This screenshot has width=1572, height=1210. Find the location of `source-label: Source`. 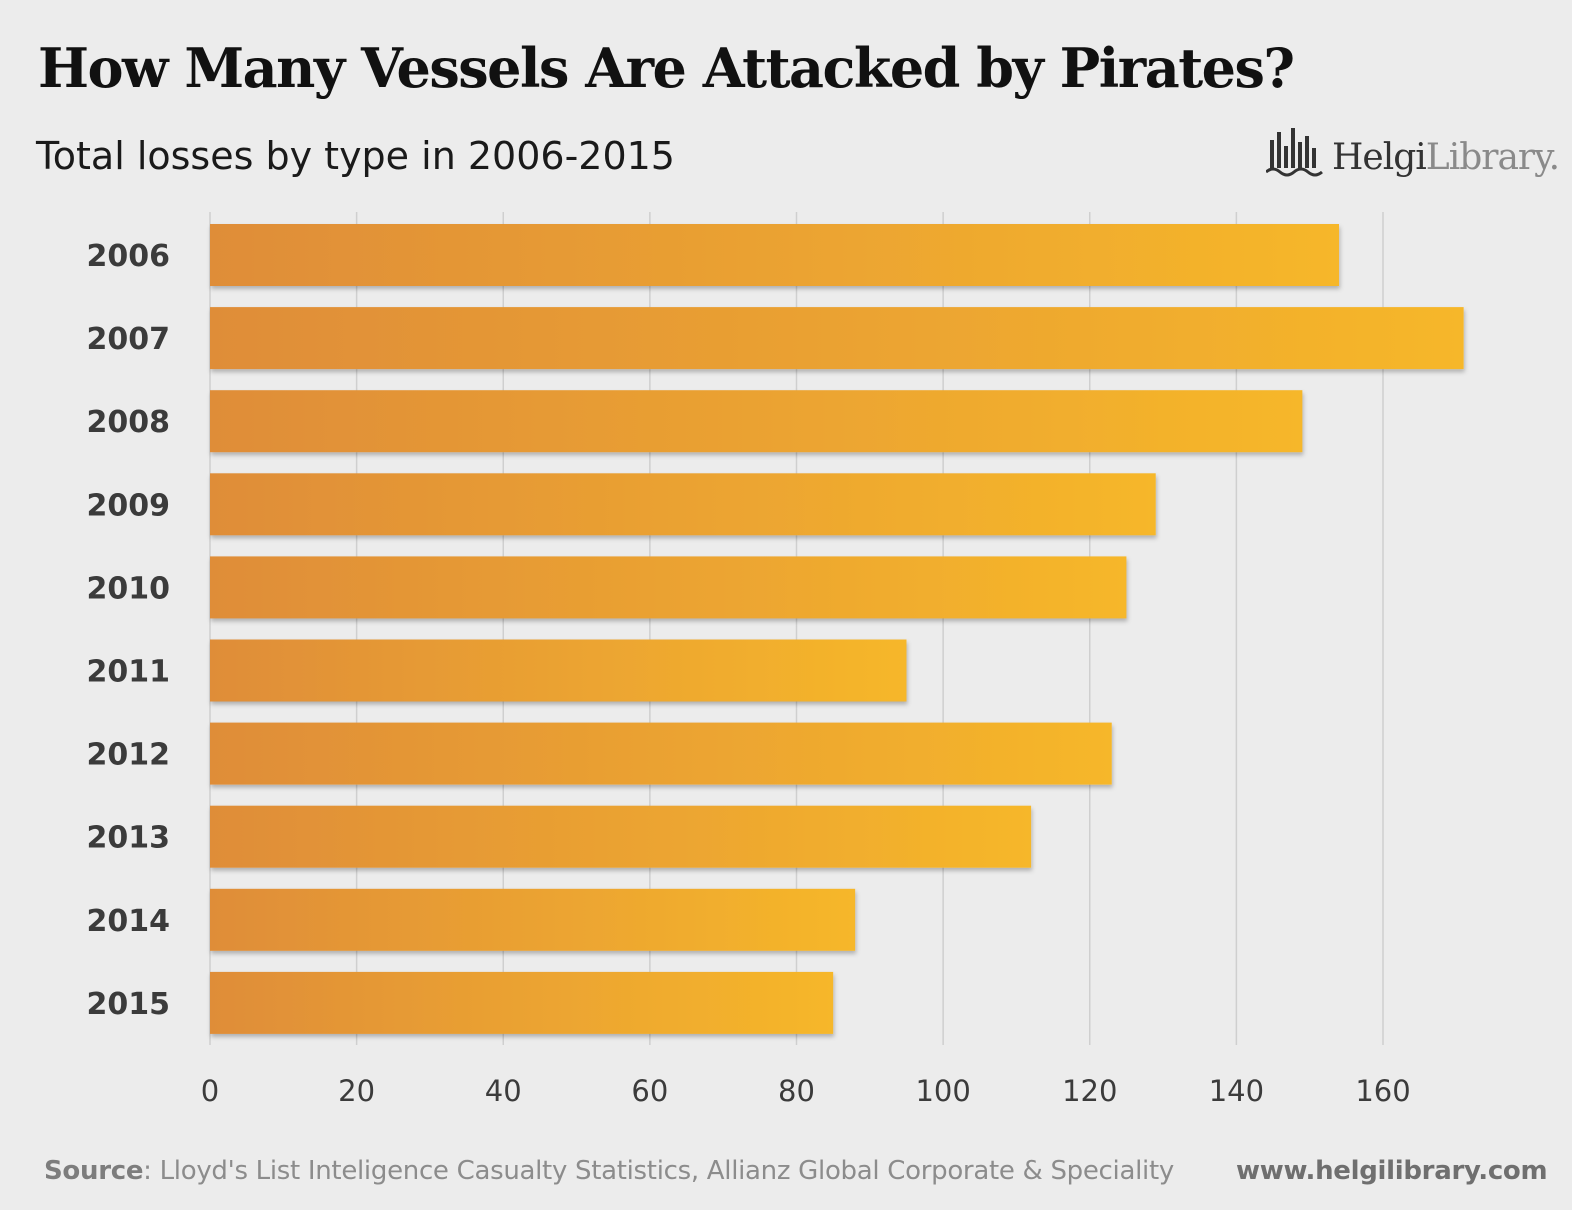

source-label: Source is located at coordinates (94, 1171).